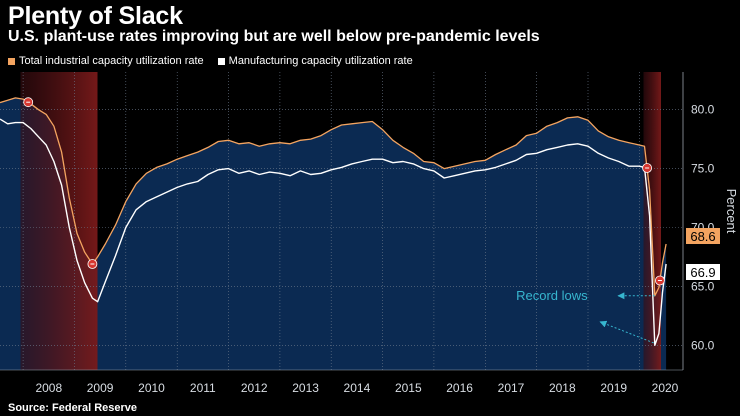  I want to click on y-axis-title: Percent, so click(731, 211).